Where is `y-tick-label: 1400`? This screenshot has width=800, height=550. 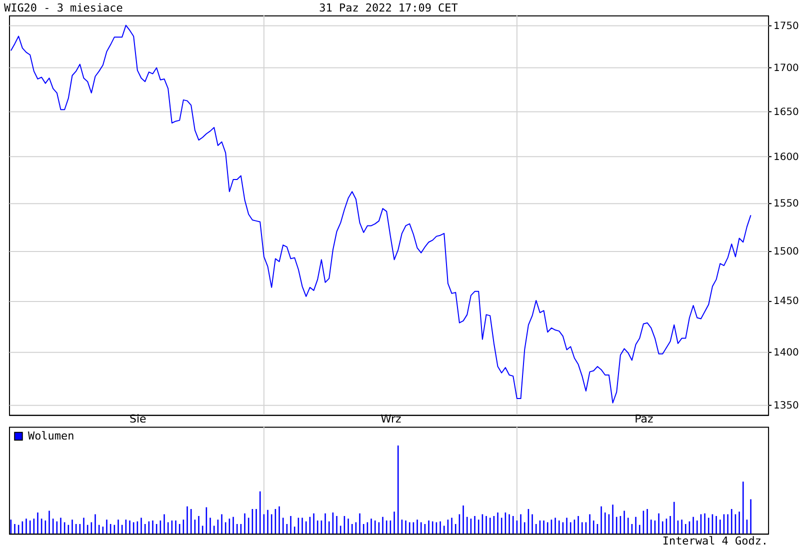 y-tick-label: 1400 is located at coordinates (786, 352).